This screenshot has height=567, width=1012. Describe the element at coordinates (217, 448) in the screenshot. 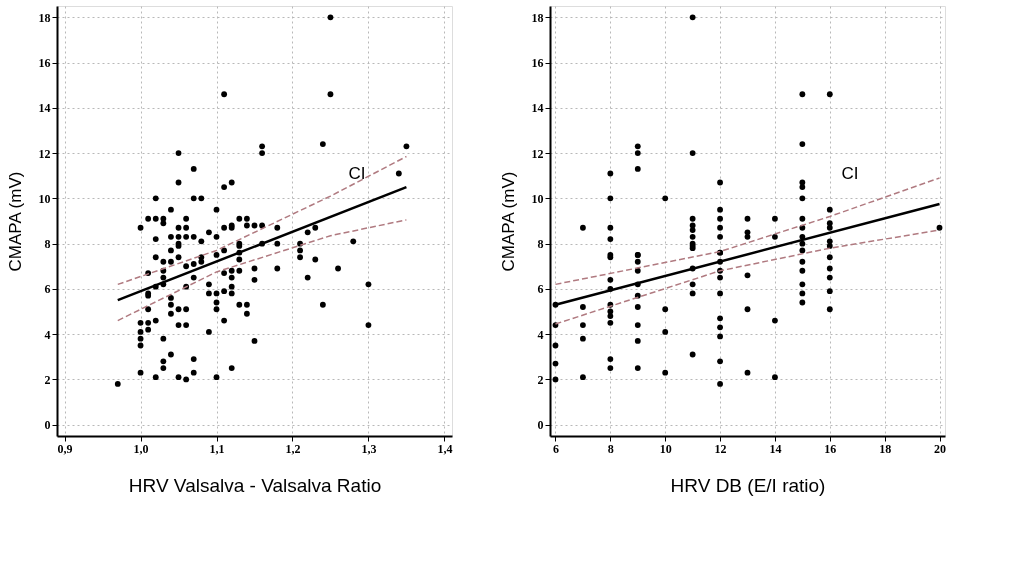

I see `x-tick-label: 1,1` at that location.